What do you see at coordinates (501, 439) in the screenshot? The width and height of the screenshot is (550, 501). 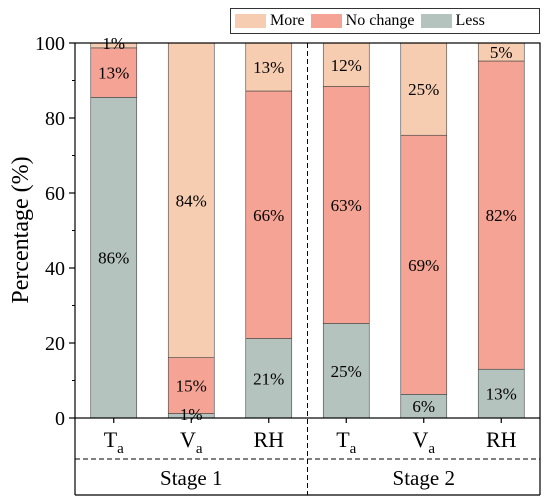 I see `x-tick-label-6: RH` at bounding box center [501, 439].